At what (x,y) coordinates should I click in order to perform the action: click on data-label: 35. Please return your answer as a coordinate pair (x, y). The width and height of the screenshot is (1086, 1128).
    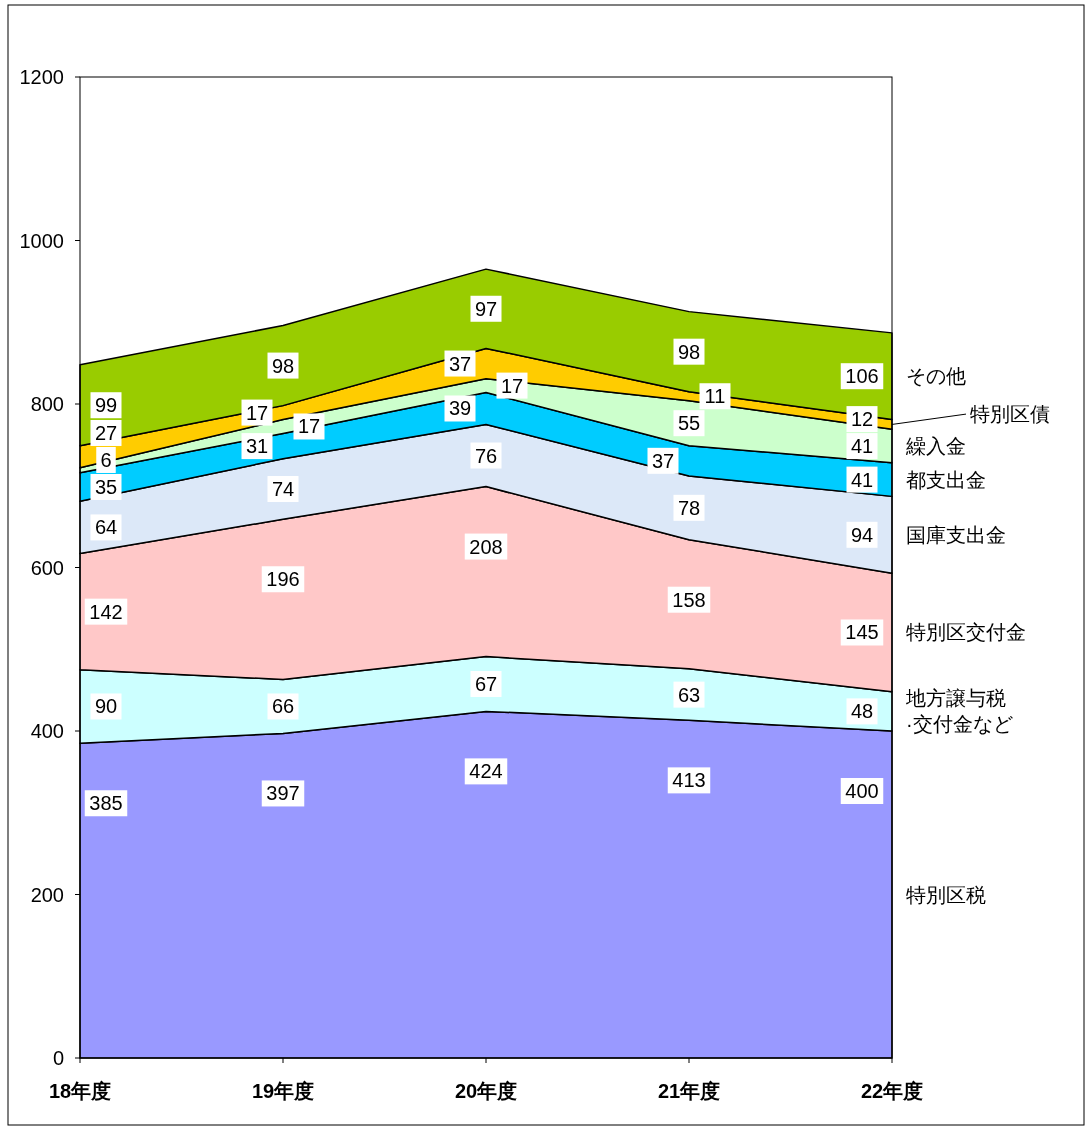
    Looking at the image, I should click on (106, 486).